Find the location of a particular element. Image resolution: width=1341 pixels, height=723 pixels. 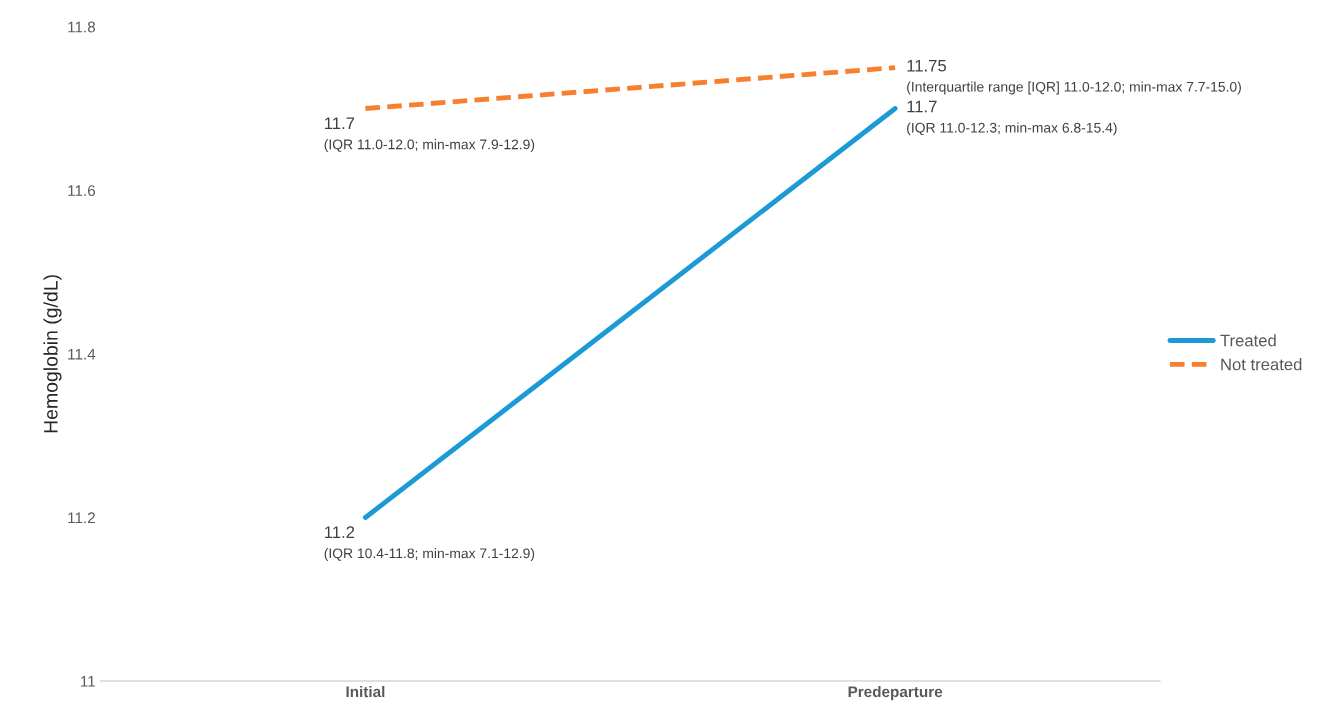

legend-label: Not treated is located at coordinates (1261, 364).